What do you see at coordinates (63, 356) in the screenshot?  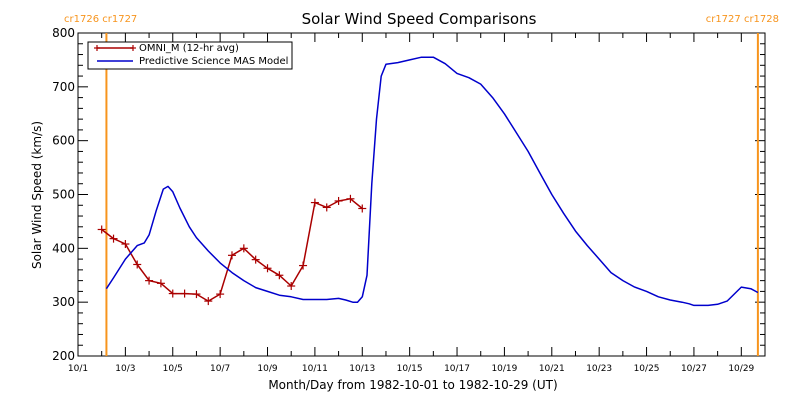 I see `y-tick-label: 200` at bounding box center [63, 356].